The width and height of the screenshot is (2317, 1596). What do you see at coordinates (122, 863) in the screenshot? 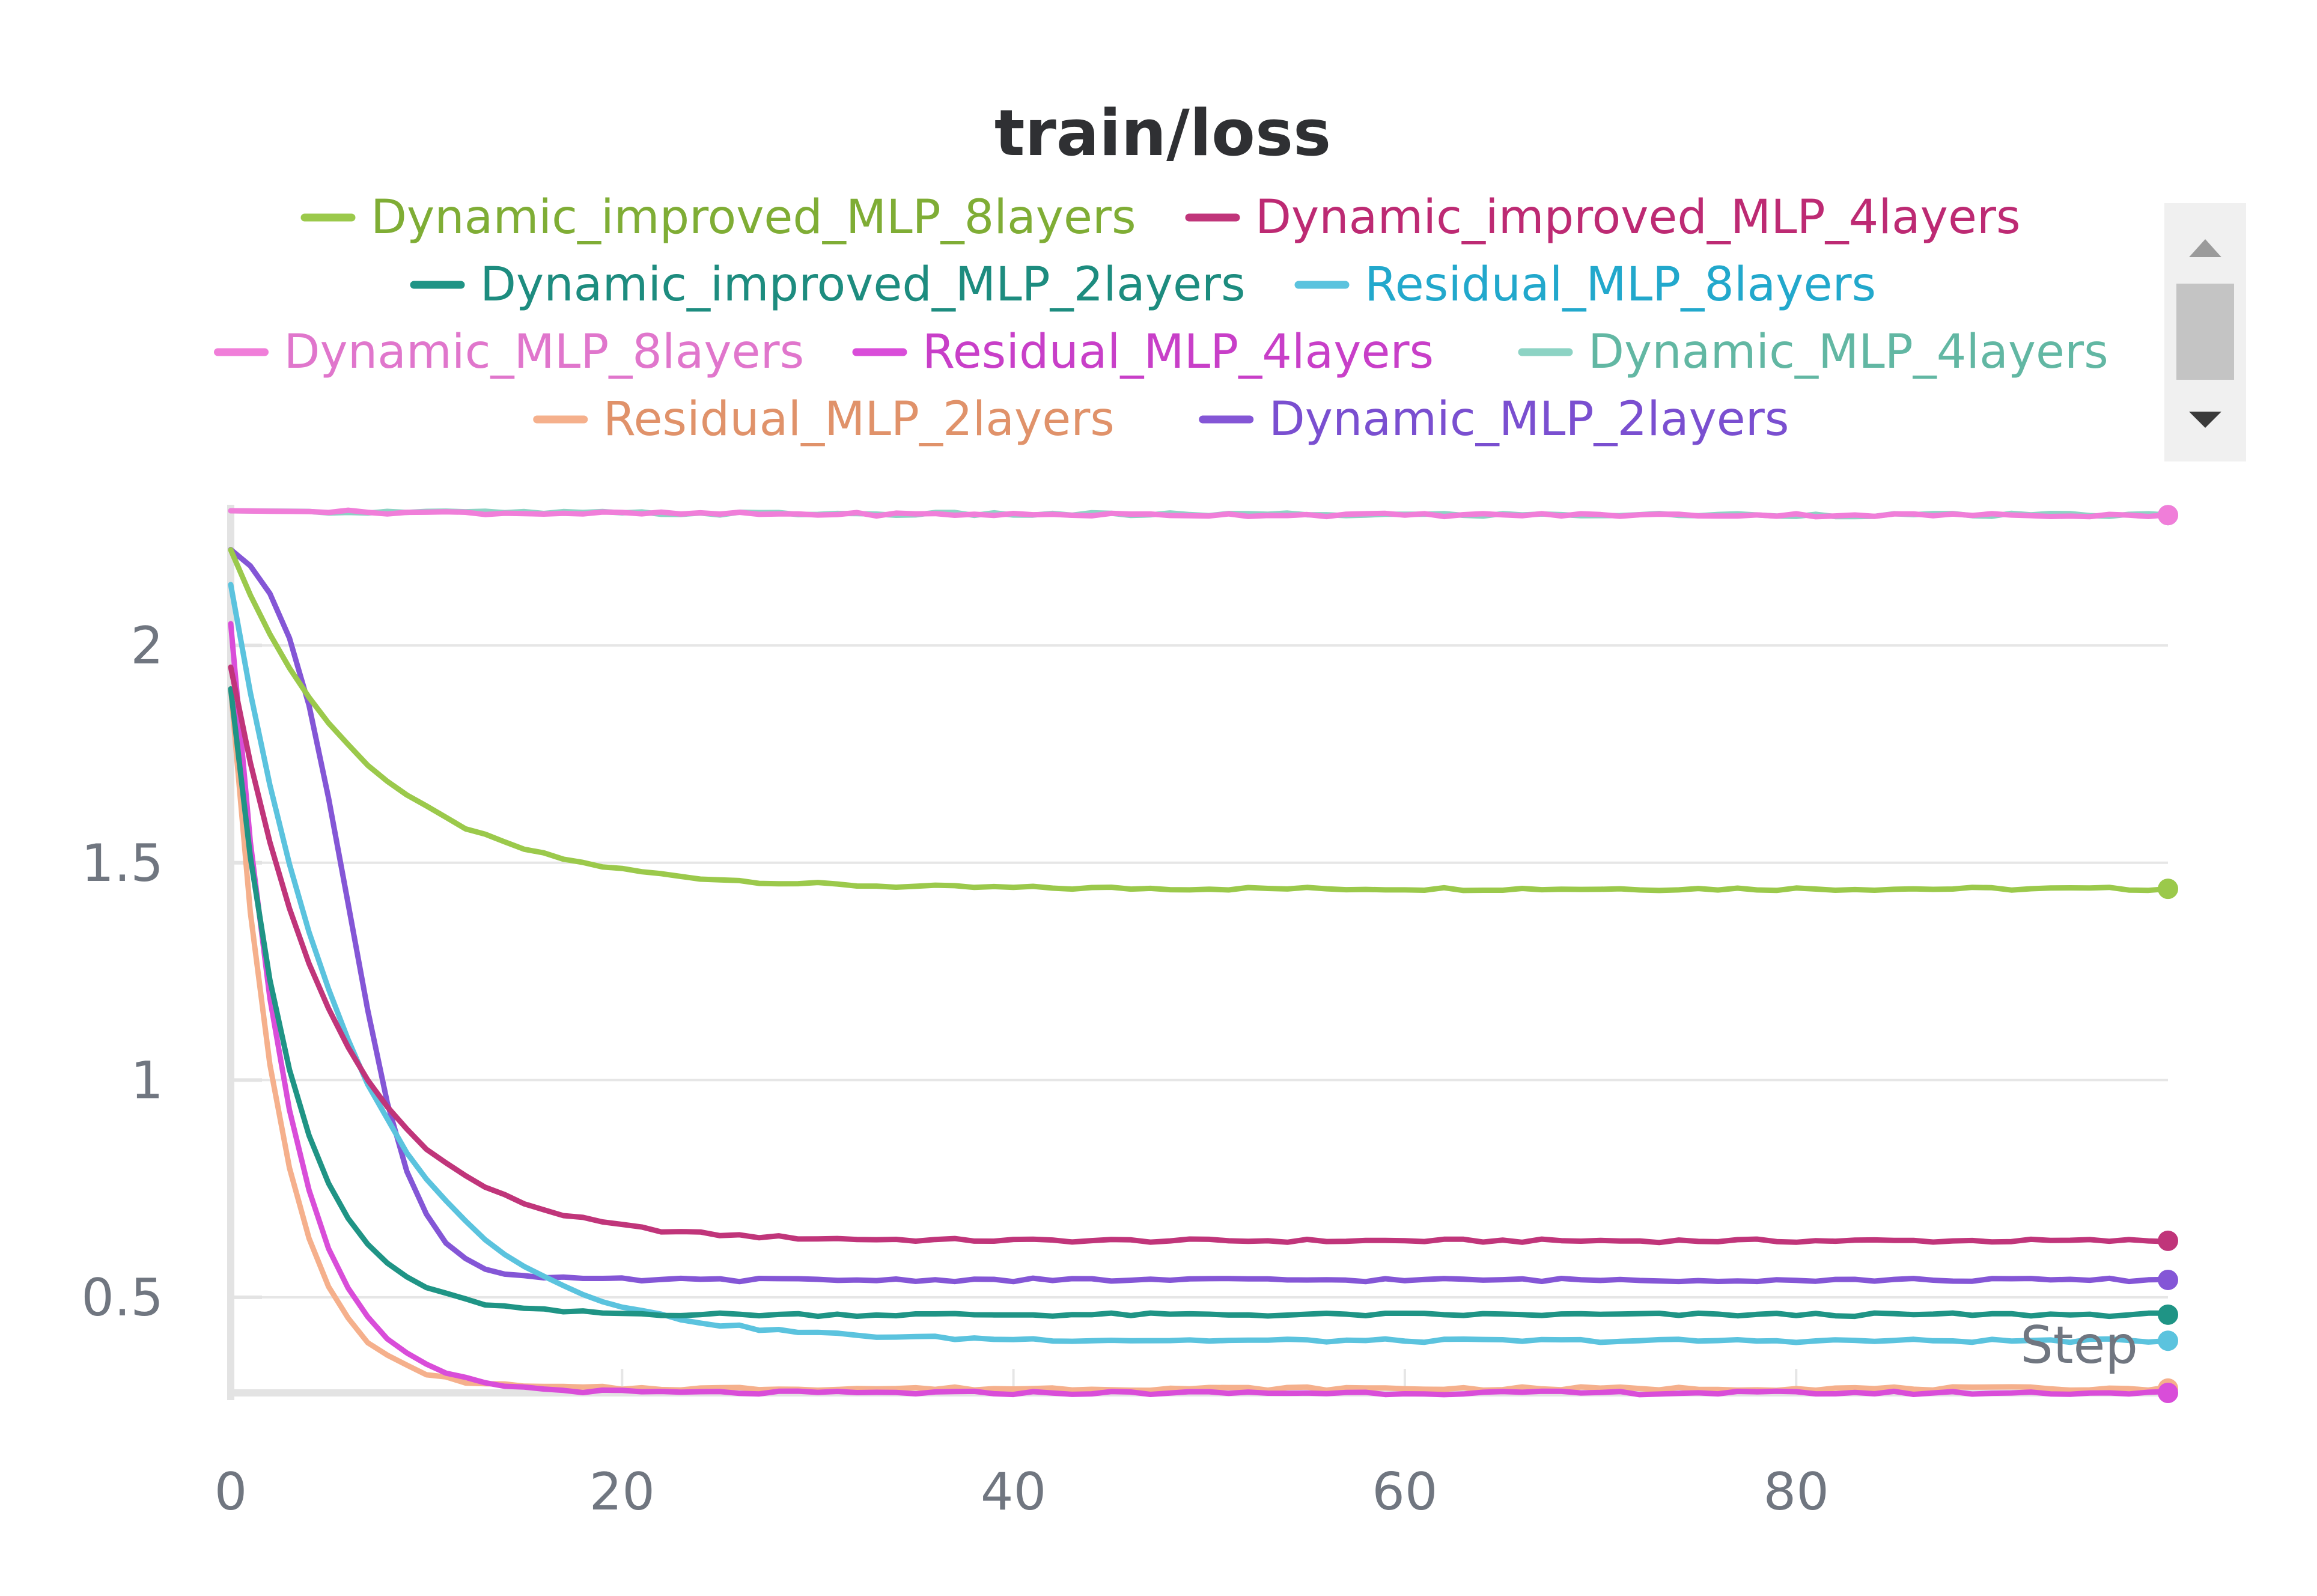
I see `y-tick-label-2: 1.5` at bounding box center [122, 863].